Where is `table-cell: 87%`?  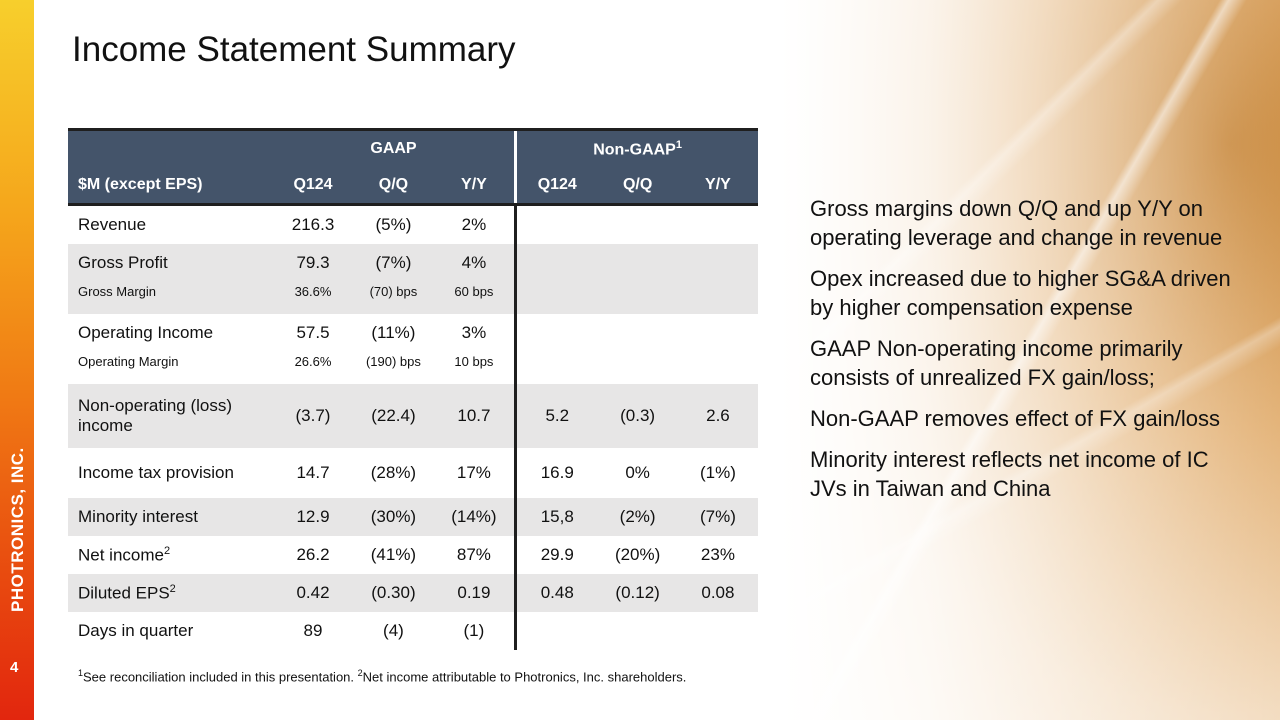 table-cell: 87% is located at coordinates (473, 554).